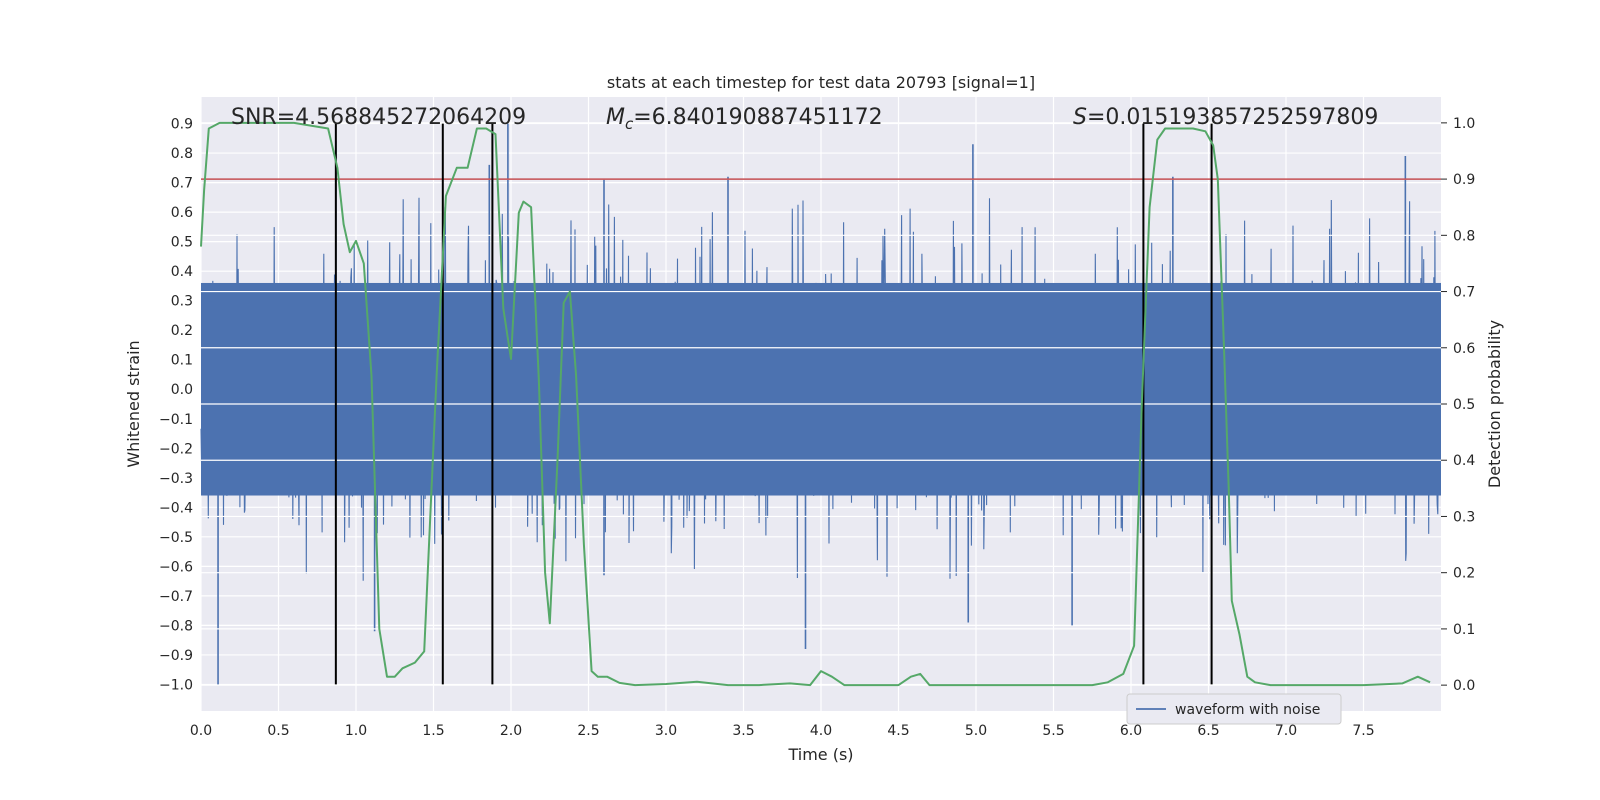 The image size is (1600, 800). I want to click on legend: waveform with noise, so click(1234, 709).